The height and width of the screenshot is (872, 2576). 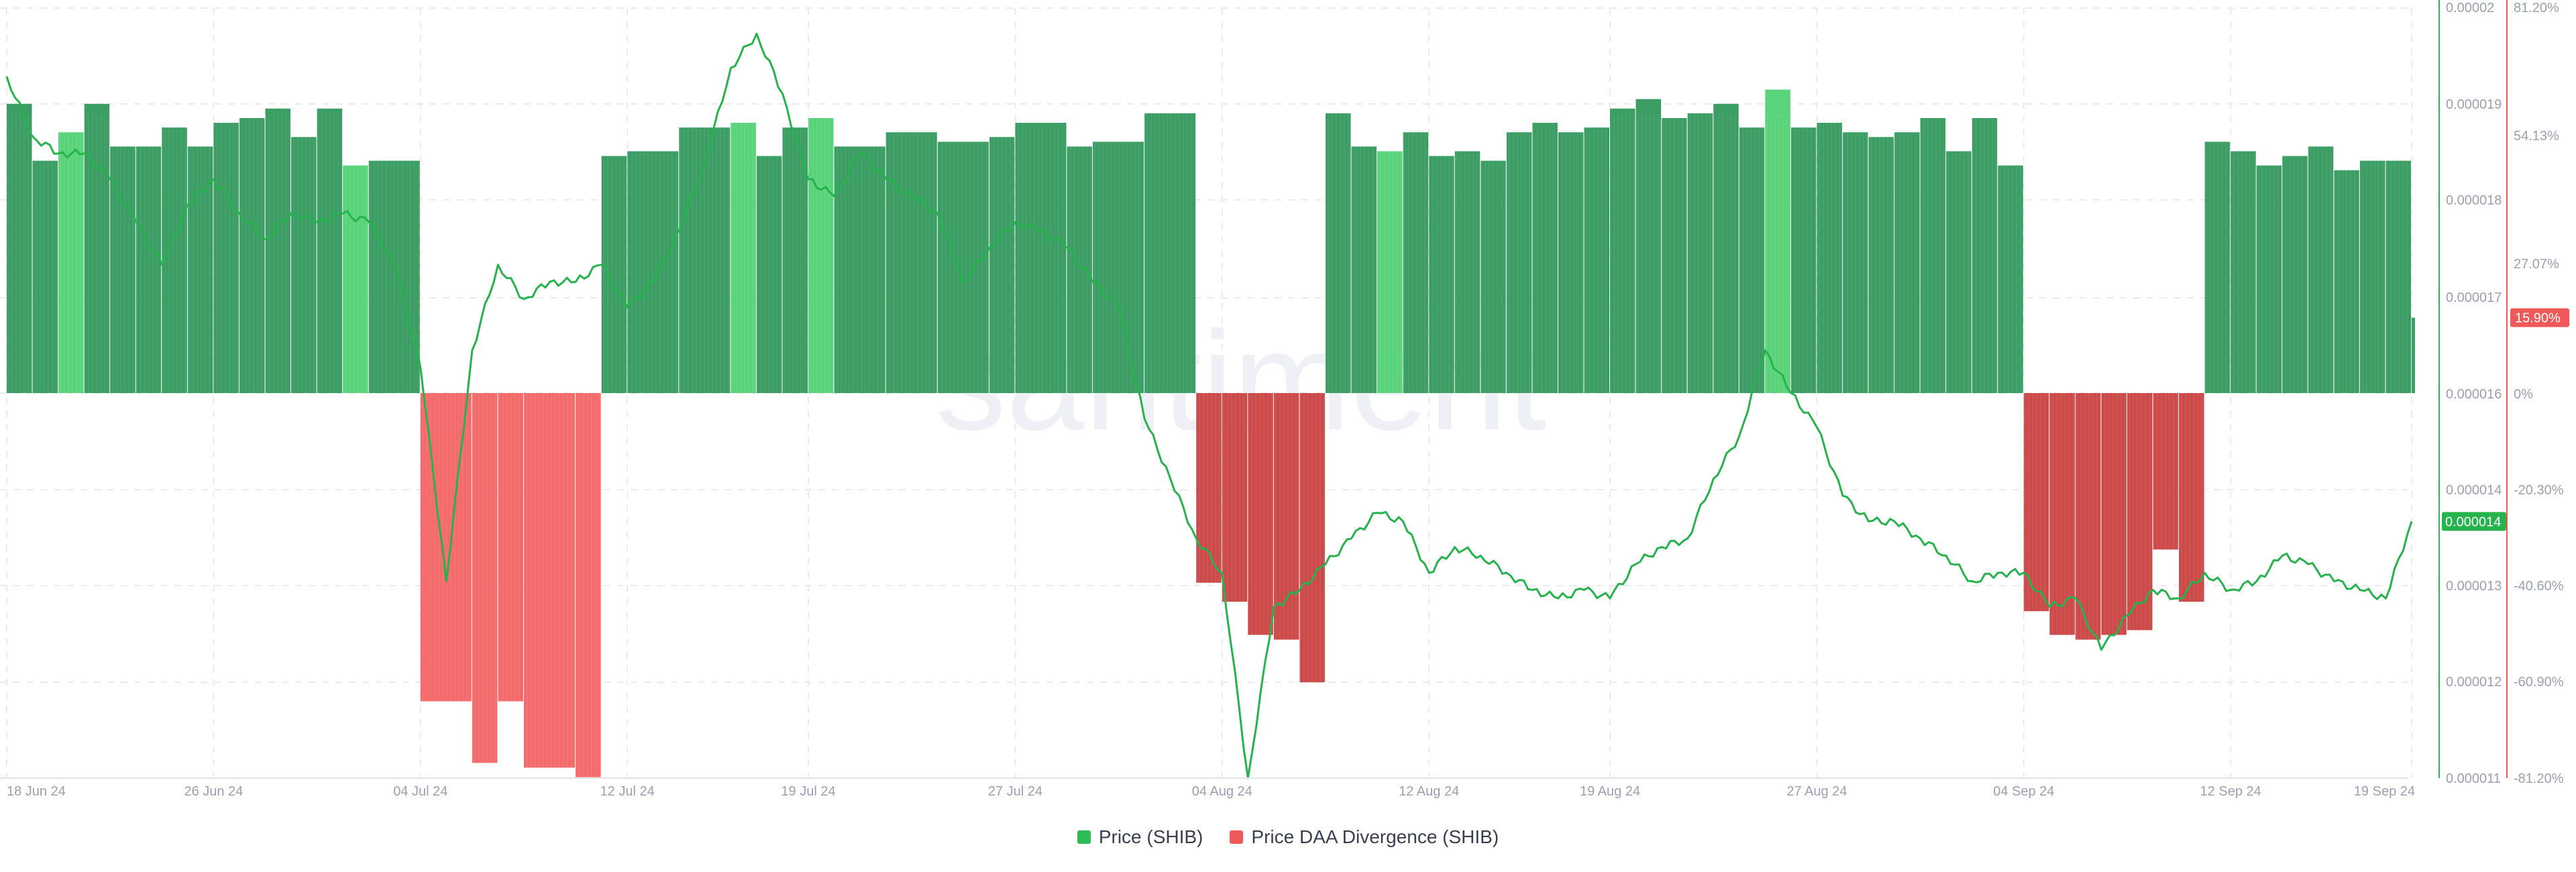 I want to click on x-tick-label: 12 Jul 24, so click(x=627, y=791).